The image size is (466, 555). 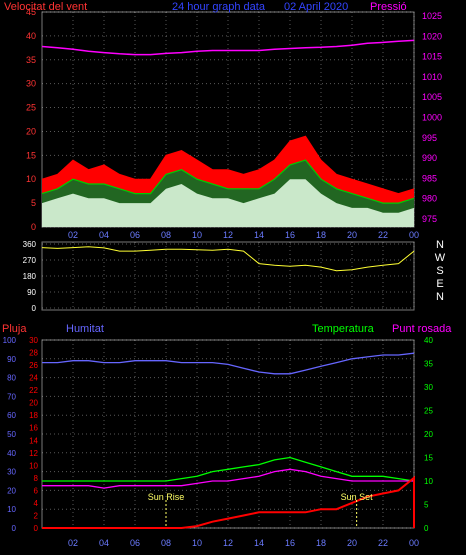 What do you see at coordinates (36, 515) in the screenshot?
I see `rain-tick-label: 2` at bounding box center [36, 515].